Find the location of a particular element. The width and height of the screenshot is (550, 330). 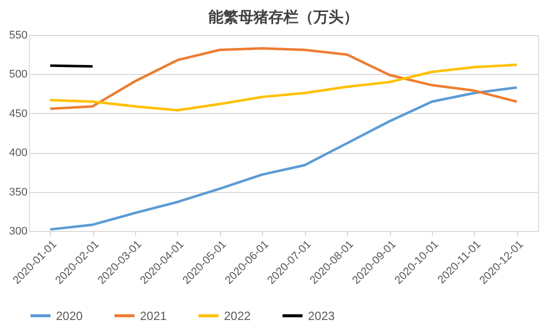

chart-title: 能繁母猪存栏（万头） is located at coordinates (283, 17).